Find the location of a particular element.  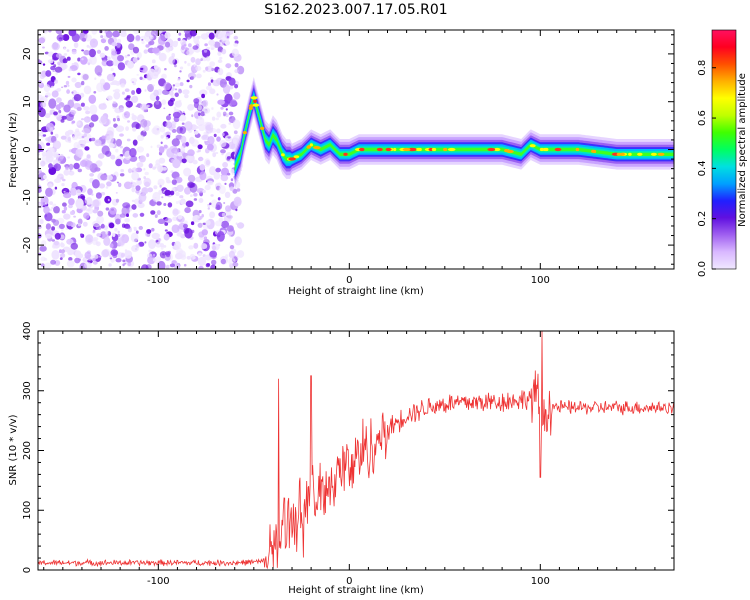

colorbar-tick-label: 0.0 is located at coordinates (702, 269).